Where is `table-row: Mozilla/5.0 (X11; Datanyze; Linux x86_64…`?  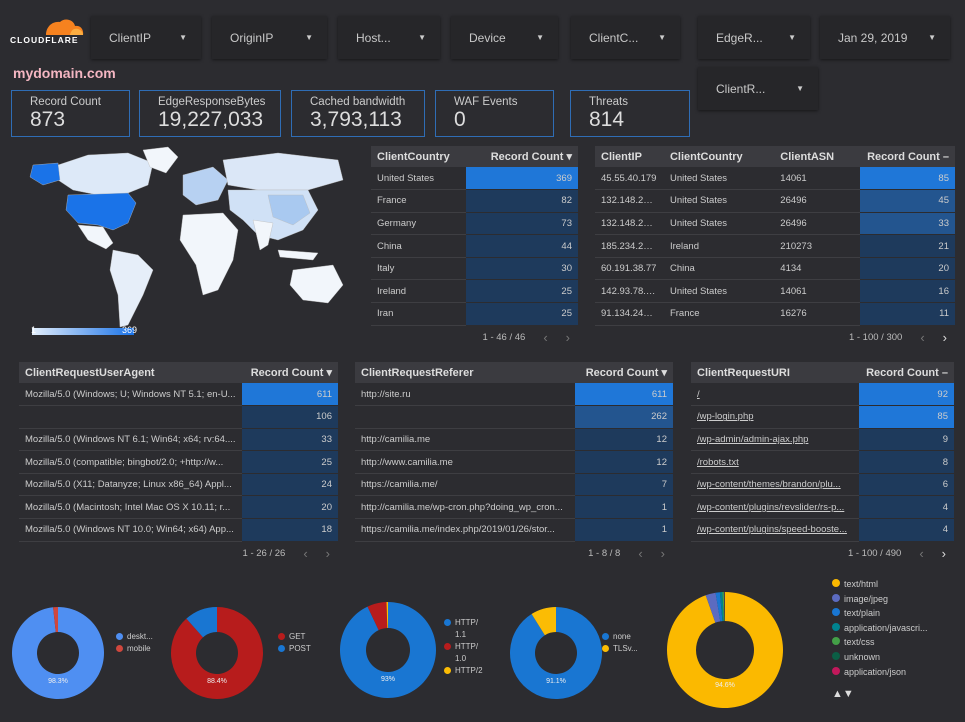
table-row: Mozilla/5.0 (X11; Datanyze; Linux x86_64… is located at coordinates (178, 485).